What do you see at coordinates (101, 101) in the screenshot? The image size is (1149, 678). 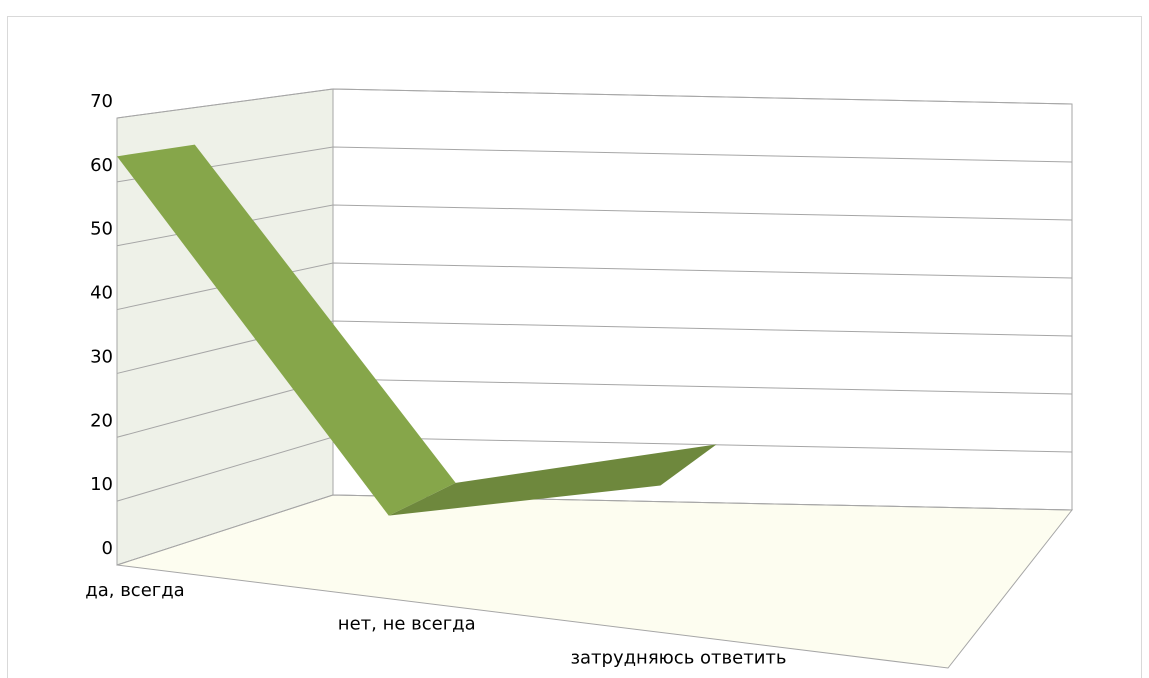 I see `y-tick-label: 70` at bounding box center [101, 101].